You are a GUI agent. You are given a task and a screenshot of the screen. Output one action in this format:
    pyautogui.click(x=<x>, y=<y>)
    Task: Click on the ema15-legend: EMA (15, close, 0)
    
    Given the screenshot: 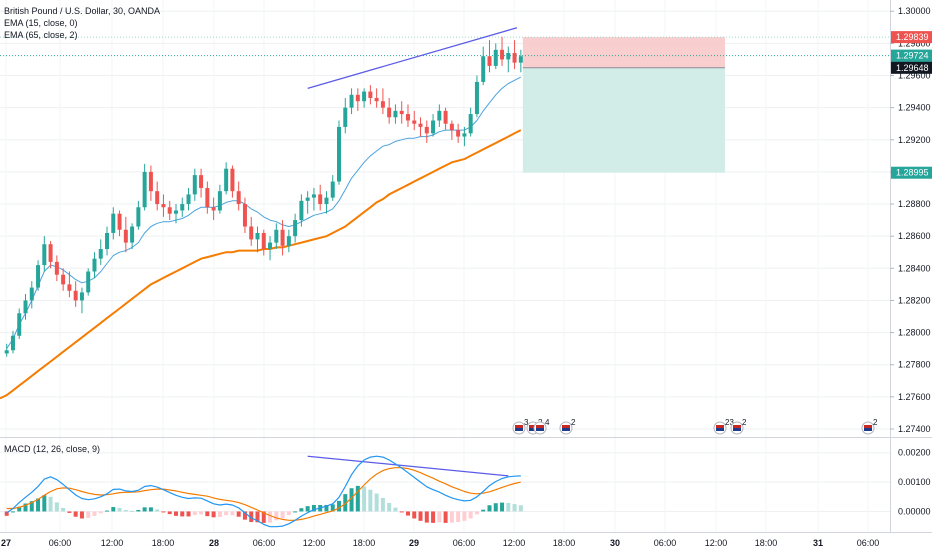 What is the action you would take?
    pyautogui.click(x=41, y=23)
    